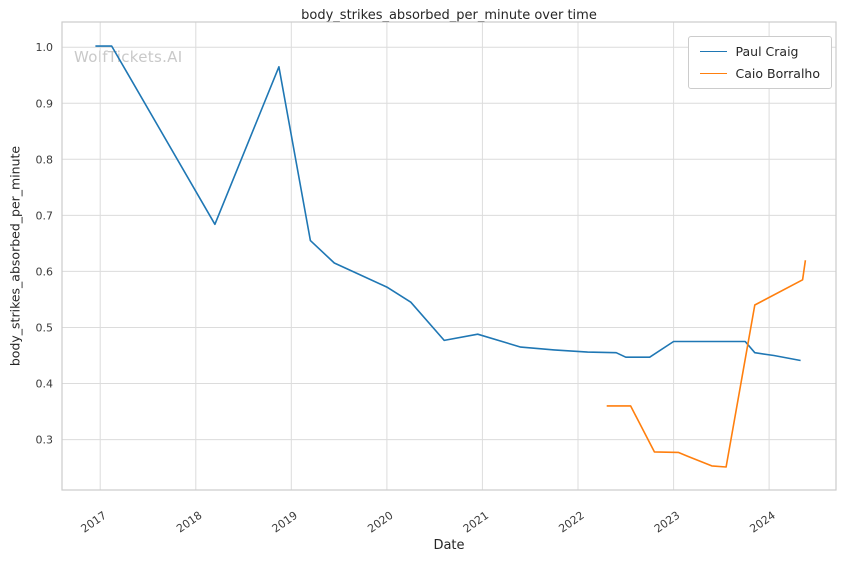 The height and width of the screenshot is (561, 844). Describe the element at coordinates (759, 62) in the screenshot. I see `legend: Paul Craig Caio Borralho` at that location.